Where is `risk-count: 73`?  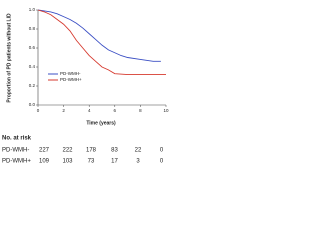
risk-count: 73 is located at coordinates (91, 162).